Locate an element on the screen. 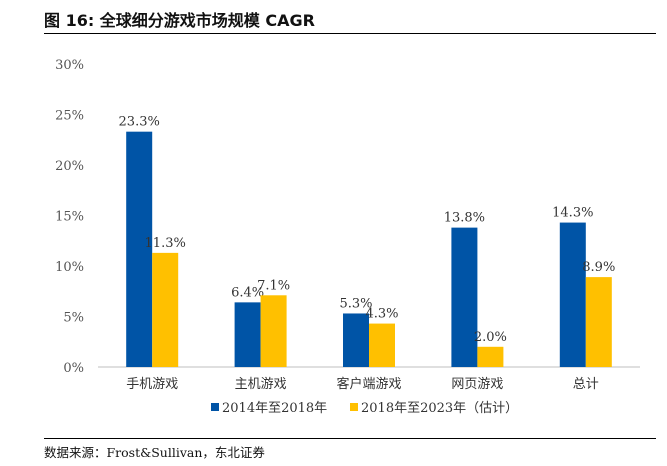  x-tick-label: 手机游戏 is located at coordinates (152, 384).